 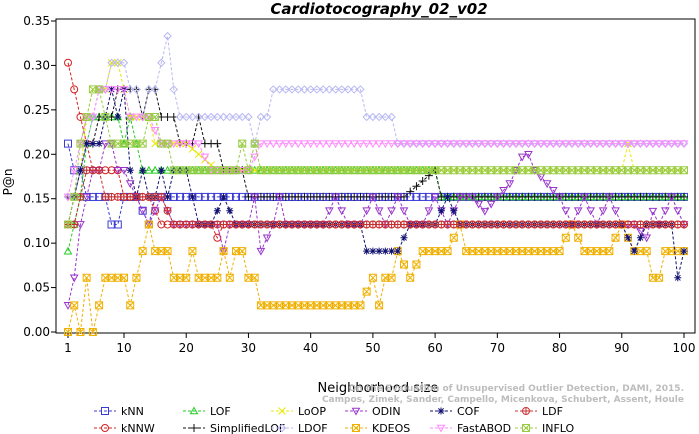 I want to click on legend-marker-knn, so click(x=105, y=411).